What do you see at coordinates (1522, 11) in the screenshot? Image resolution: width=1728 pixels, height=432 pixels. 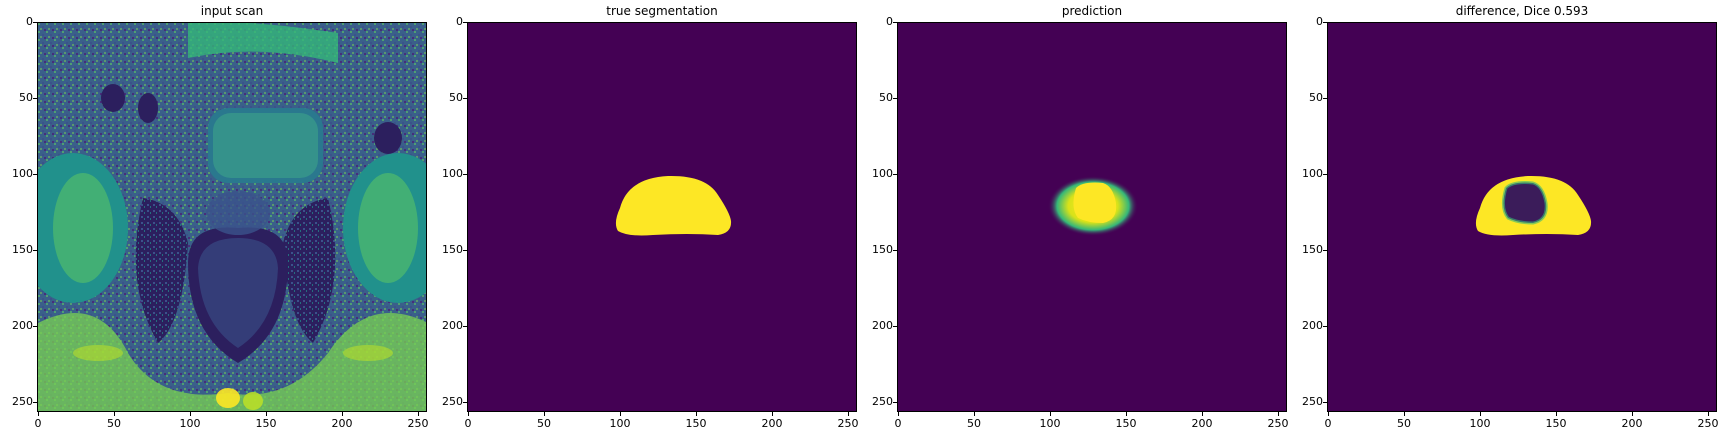 I see `panel-title: difference, Dice 0.593` at bounding box center [1522, 11].